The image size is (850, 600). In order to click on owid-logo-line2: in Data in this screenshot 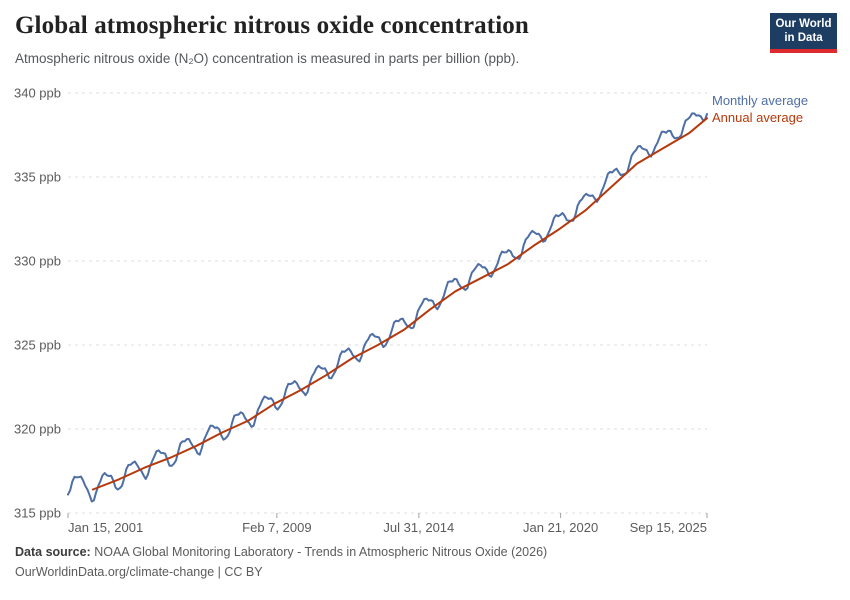, I will do `click(803, 37)`.